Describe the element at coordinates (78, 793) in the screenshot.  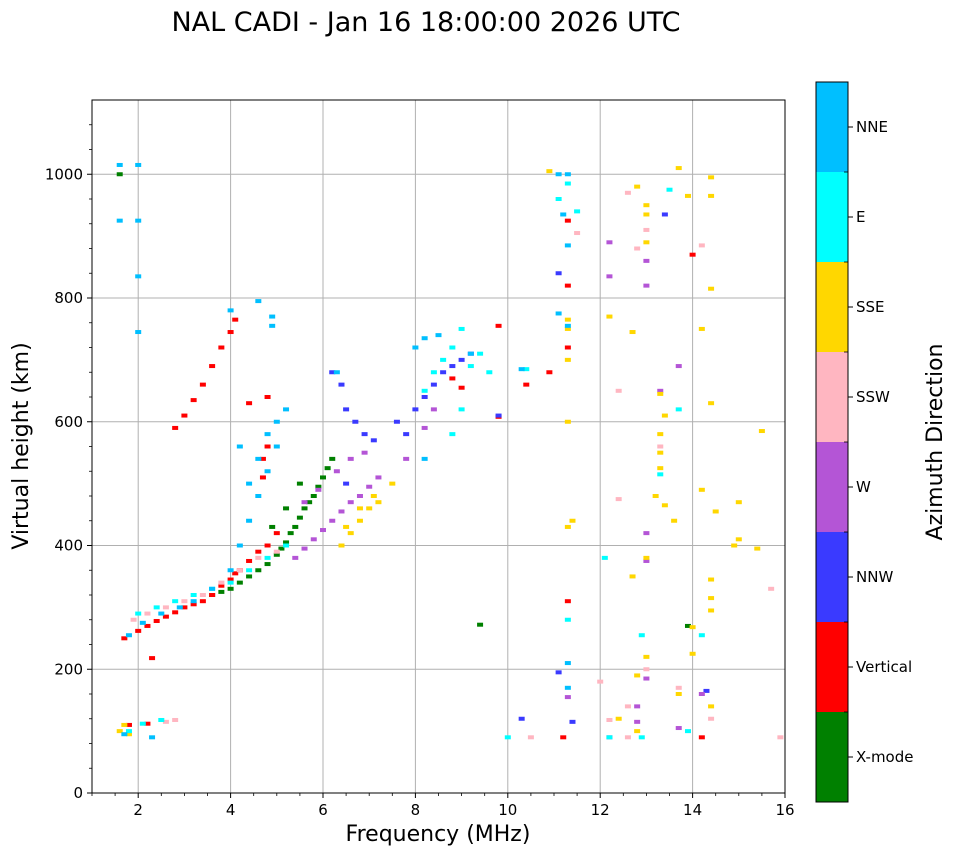
I see `y-tick-label: 0` at that location.